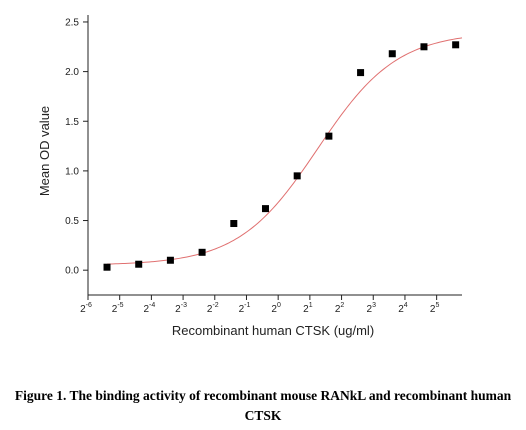  Describe the element at coordinates (340, 308) in the screenshot. I see `x-tick-label: 22` at that location.